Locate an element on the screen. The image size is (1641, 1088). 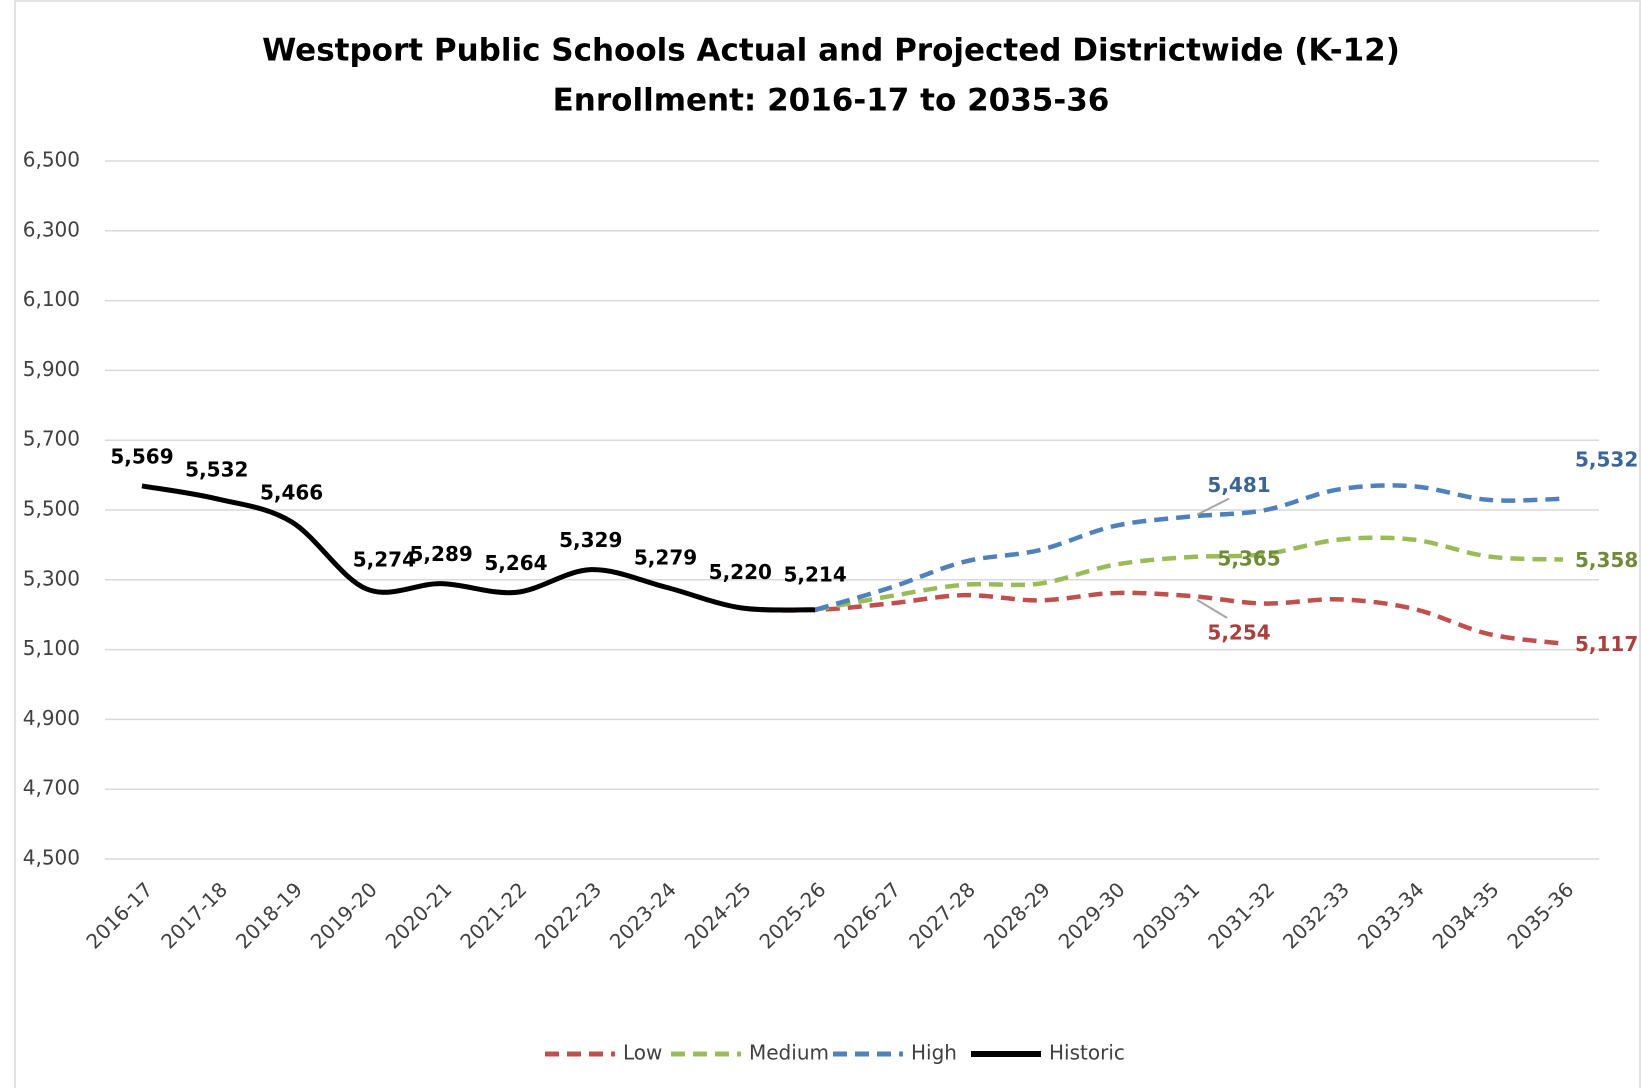
chart-title: Enrollment: 2016-17 to 2035-36 is located at coordinates (831, 101).